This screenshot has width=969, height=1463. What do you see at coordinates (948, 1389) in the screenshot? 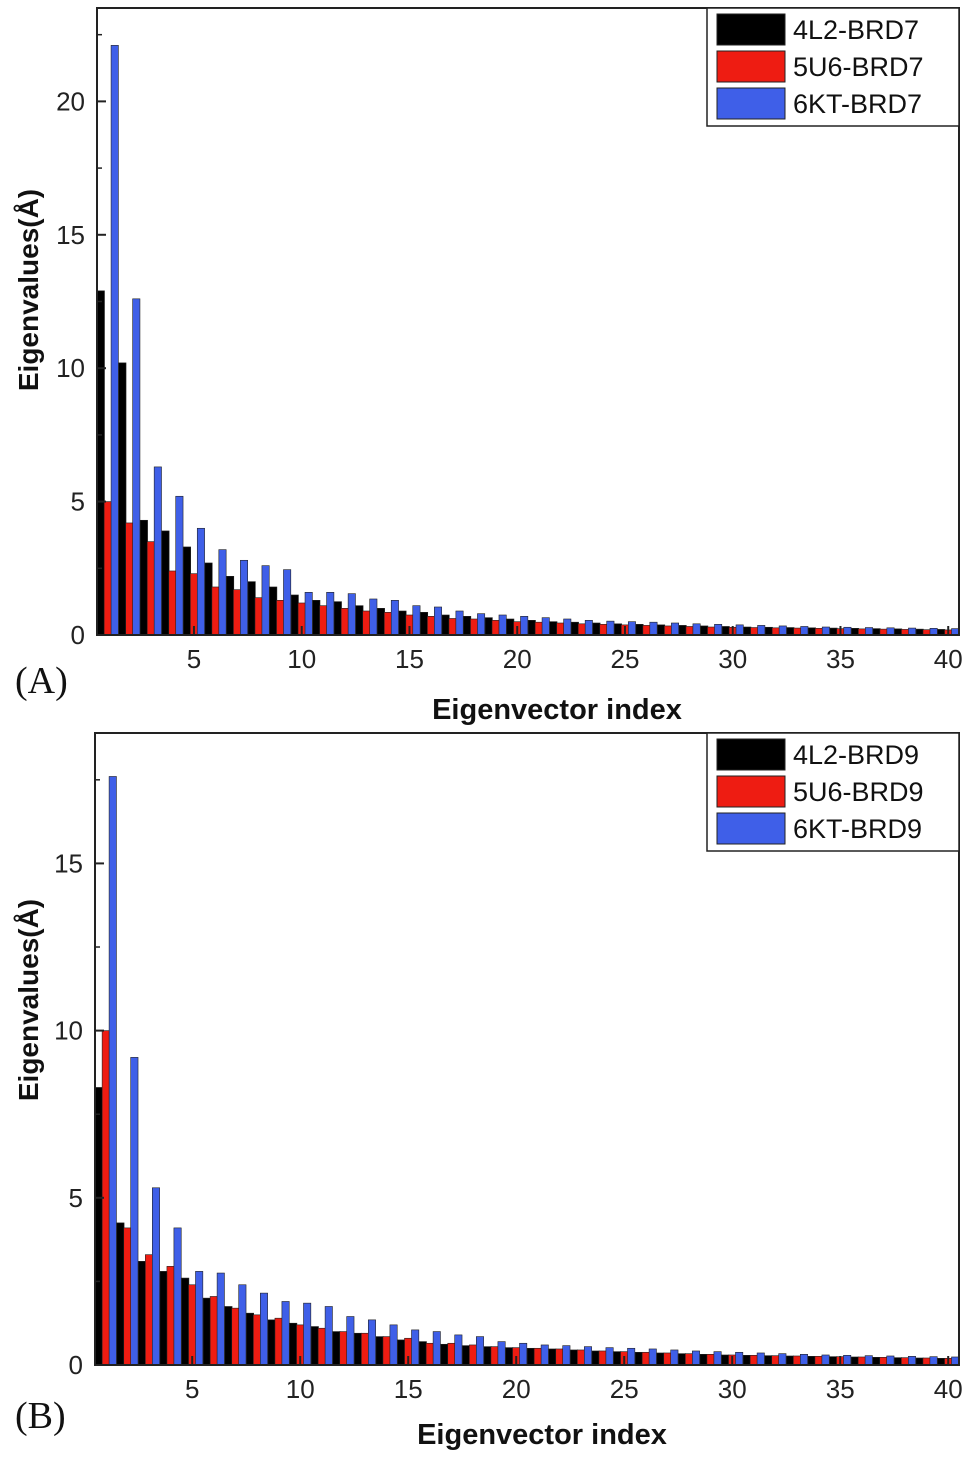
I see `x-tick-label: 40` at bounding box center [948, 1389].